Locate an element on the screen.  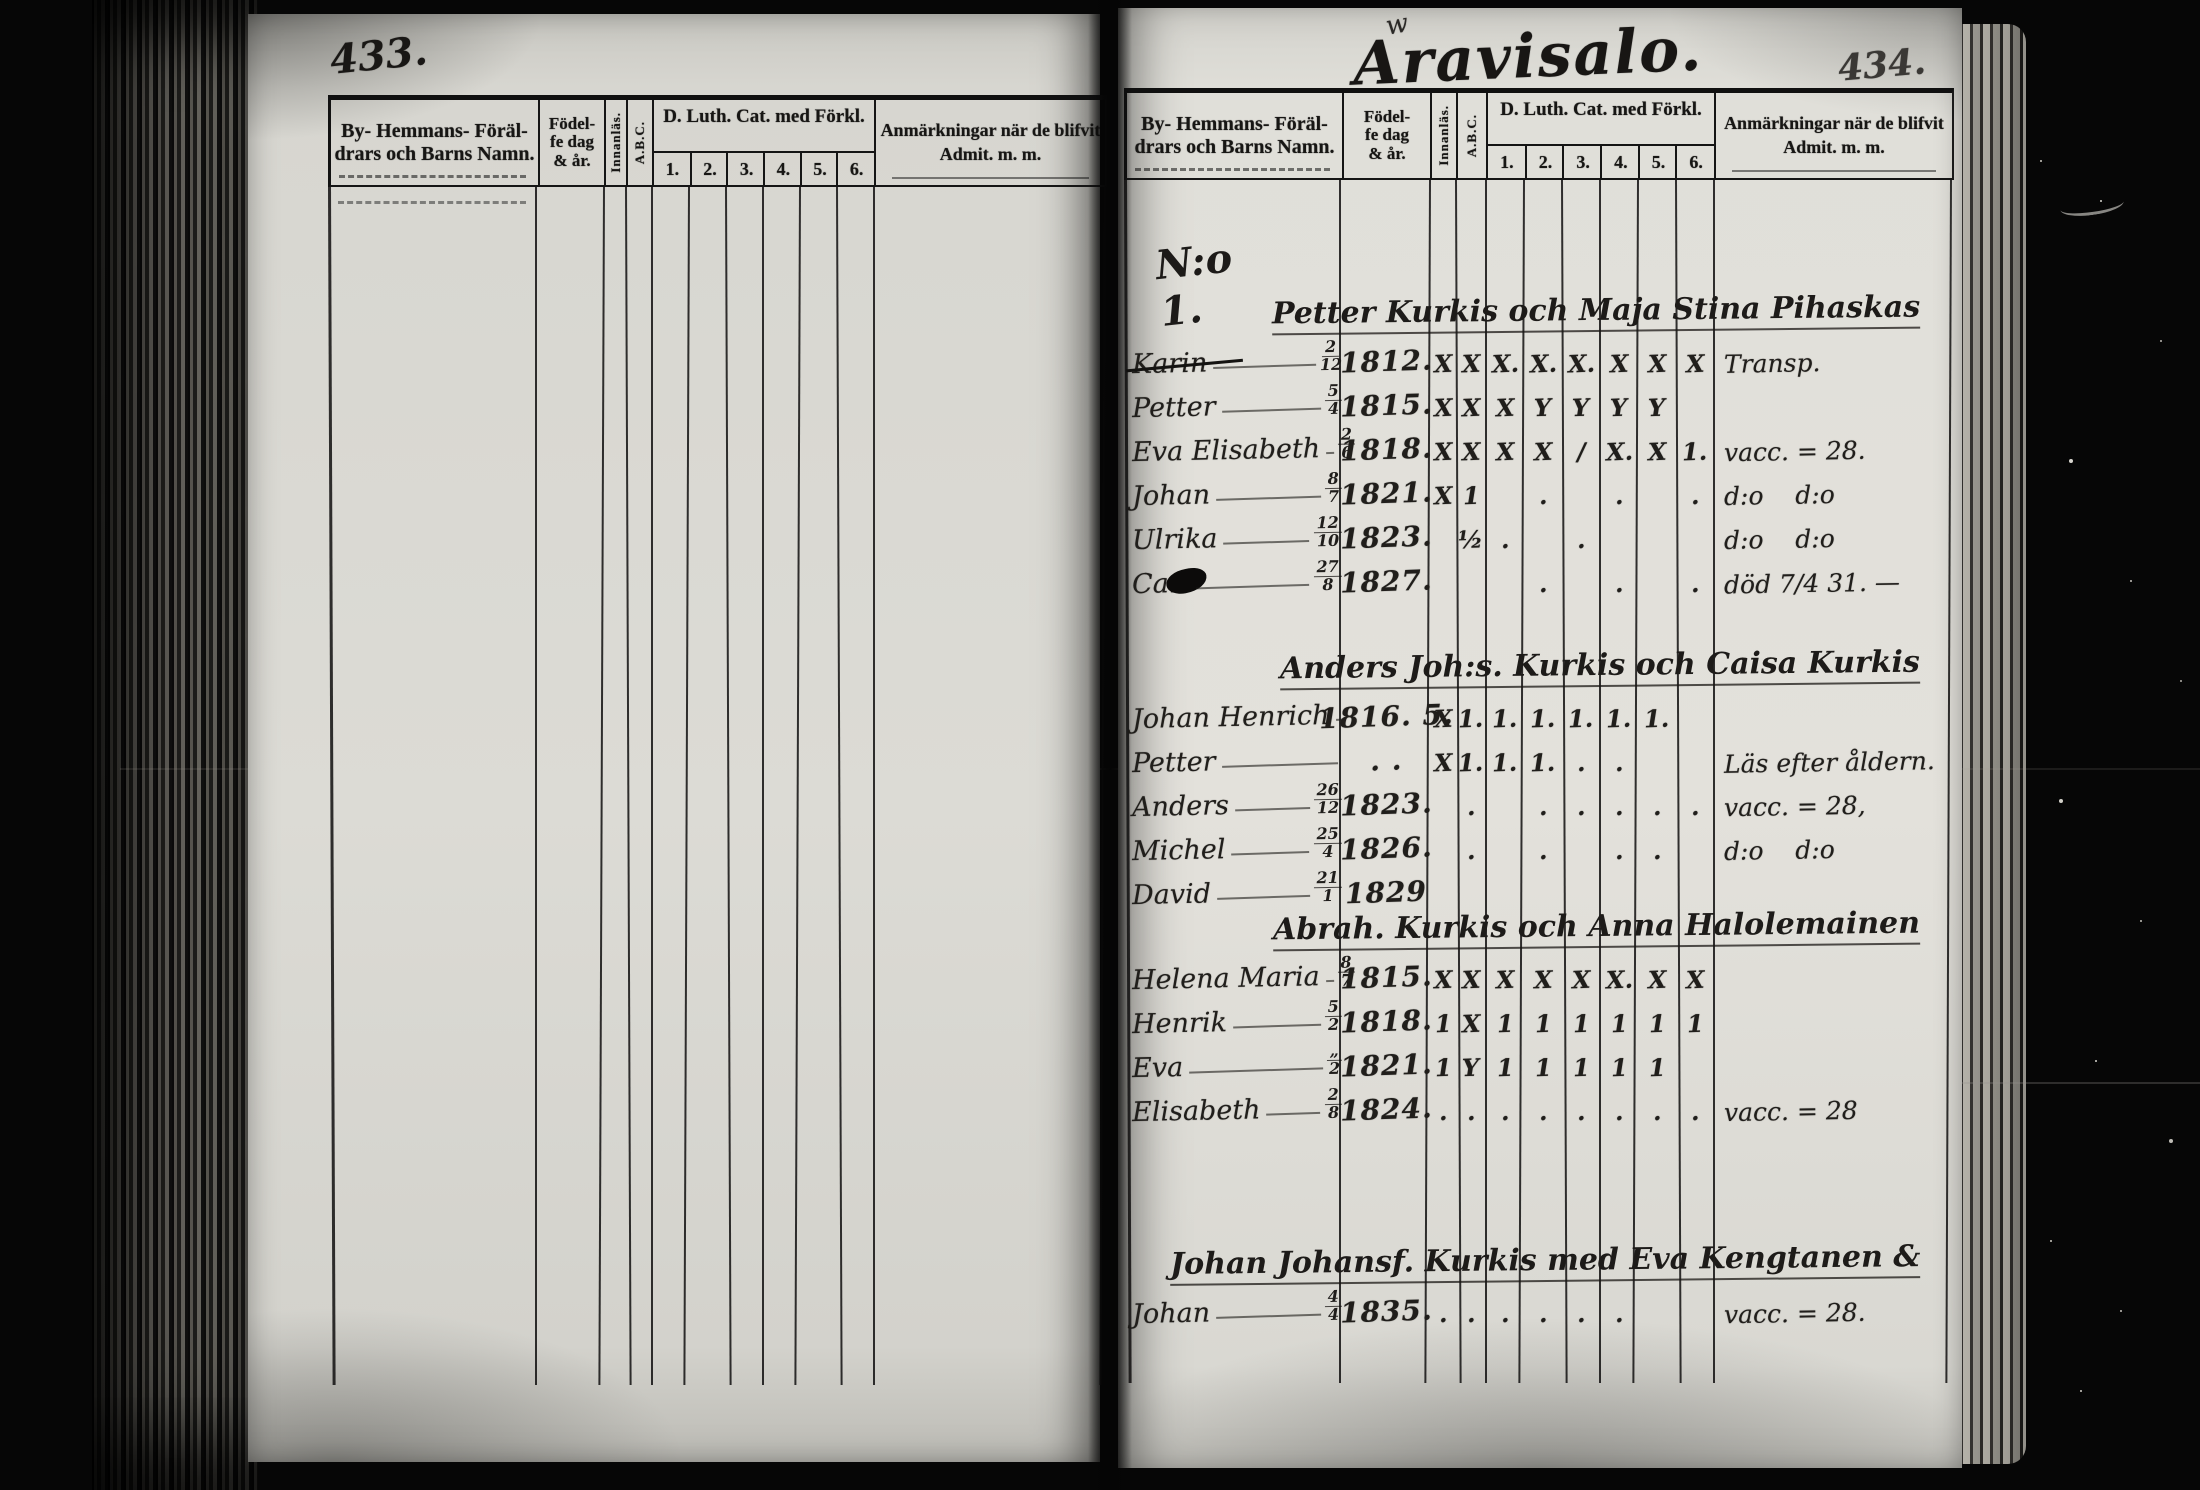
header-abc-label: A.B.C. is located at coordinates (639, 142).